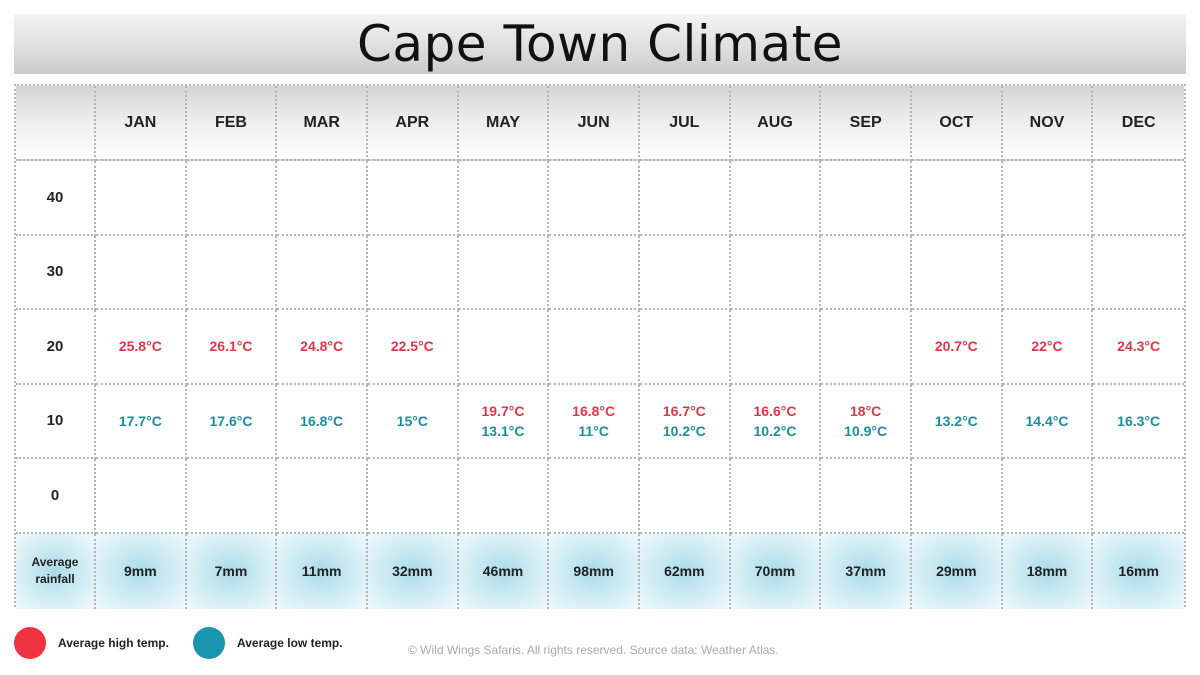 The height and width of the screenshot is (675, 1200). What do you see at coordinates (56, 272) in the screenshot?
I see `y-tick-label: 30` at bounding box center [56, 272].